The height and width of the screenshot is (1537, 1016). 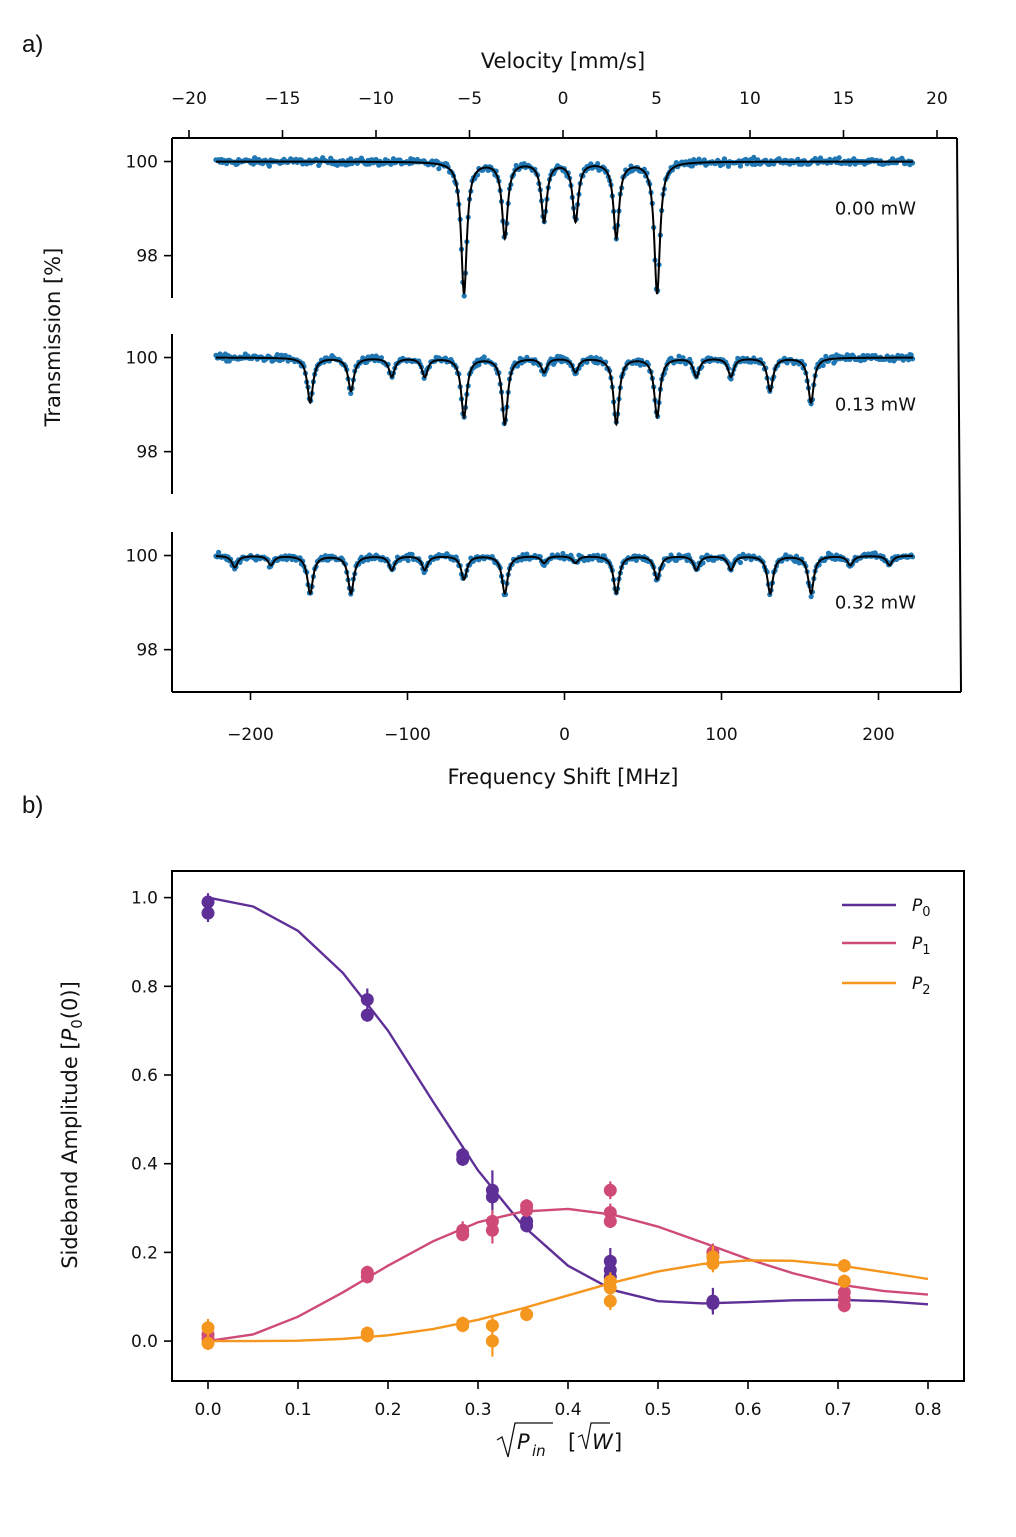 I want to click on x-axis-tick-label: −100, so click(x=407, y=735).